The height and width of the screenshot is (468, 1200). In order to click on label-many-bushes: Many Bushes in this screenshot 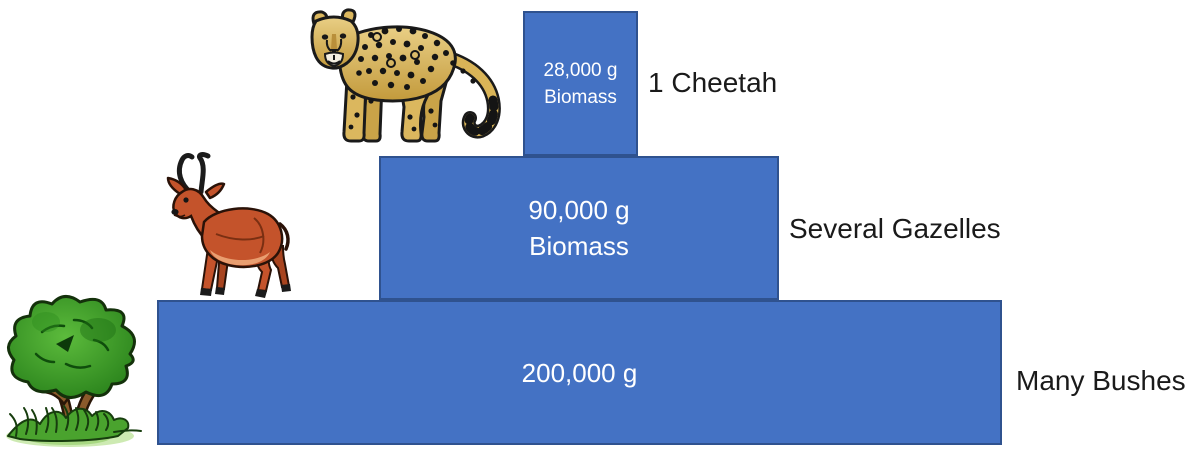, I will do `click(1101, 380)`.